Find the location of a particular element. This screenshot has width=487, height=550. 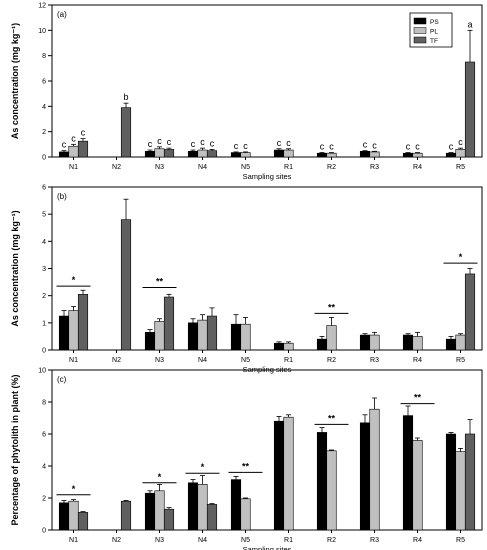

x-axis-label: Sampling sites is located at coordinates (267, 547).